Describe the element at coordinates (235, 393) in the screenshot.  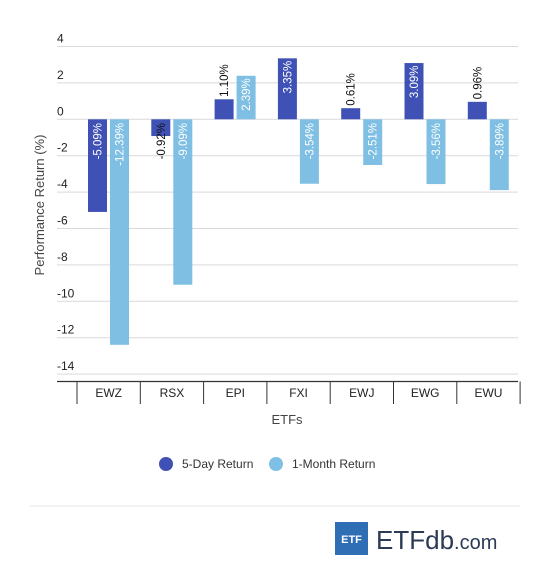
I see `x-category-label: EPI` at that location.